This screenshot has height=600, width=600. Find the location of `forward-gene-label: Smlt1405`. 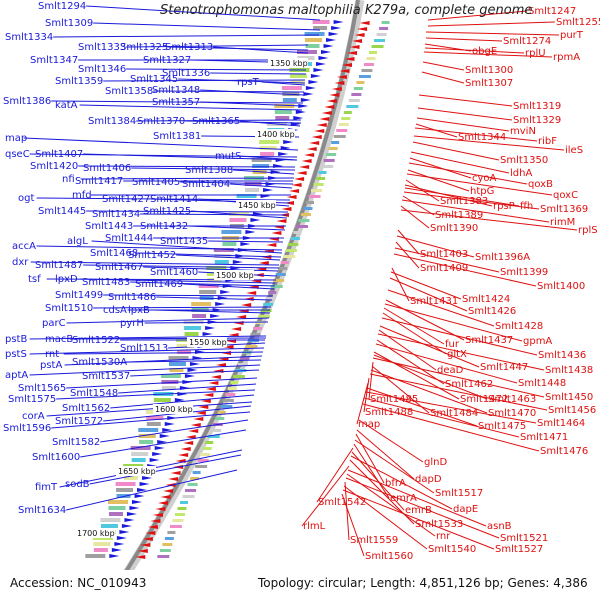

forward-gene-label: Smlt1405 is located at coordinates (156, 182).